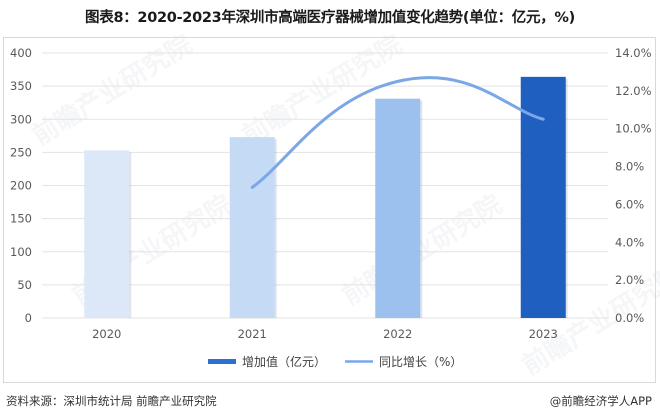 The image size is (660, 420). Describe the element at coordinates (222, 361) in the screenshot. I see `legend-bar-swatch` at that location.